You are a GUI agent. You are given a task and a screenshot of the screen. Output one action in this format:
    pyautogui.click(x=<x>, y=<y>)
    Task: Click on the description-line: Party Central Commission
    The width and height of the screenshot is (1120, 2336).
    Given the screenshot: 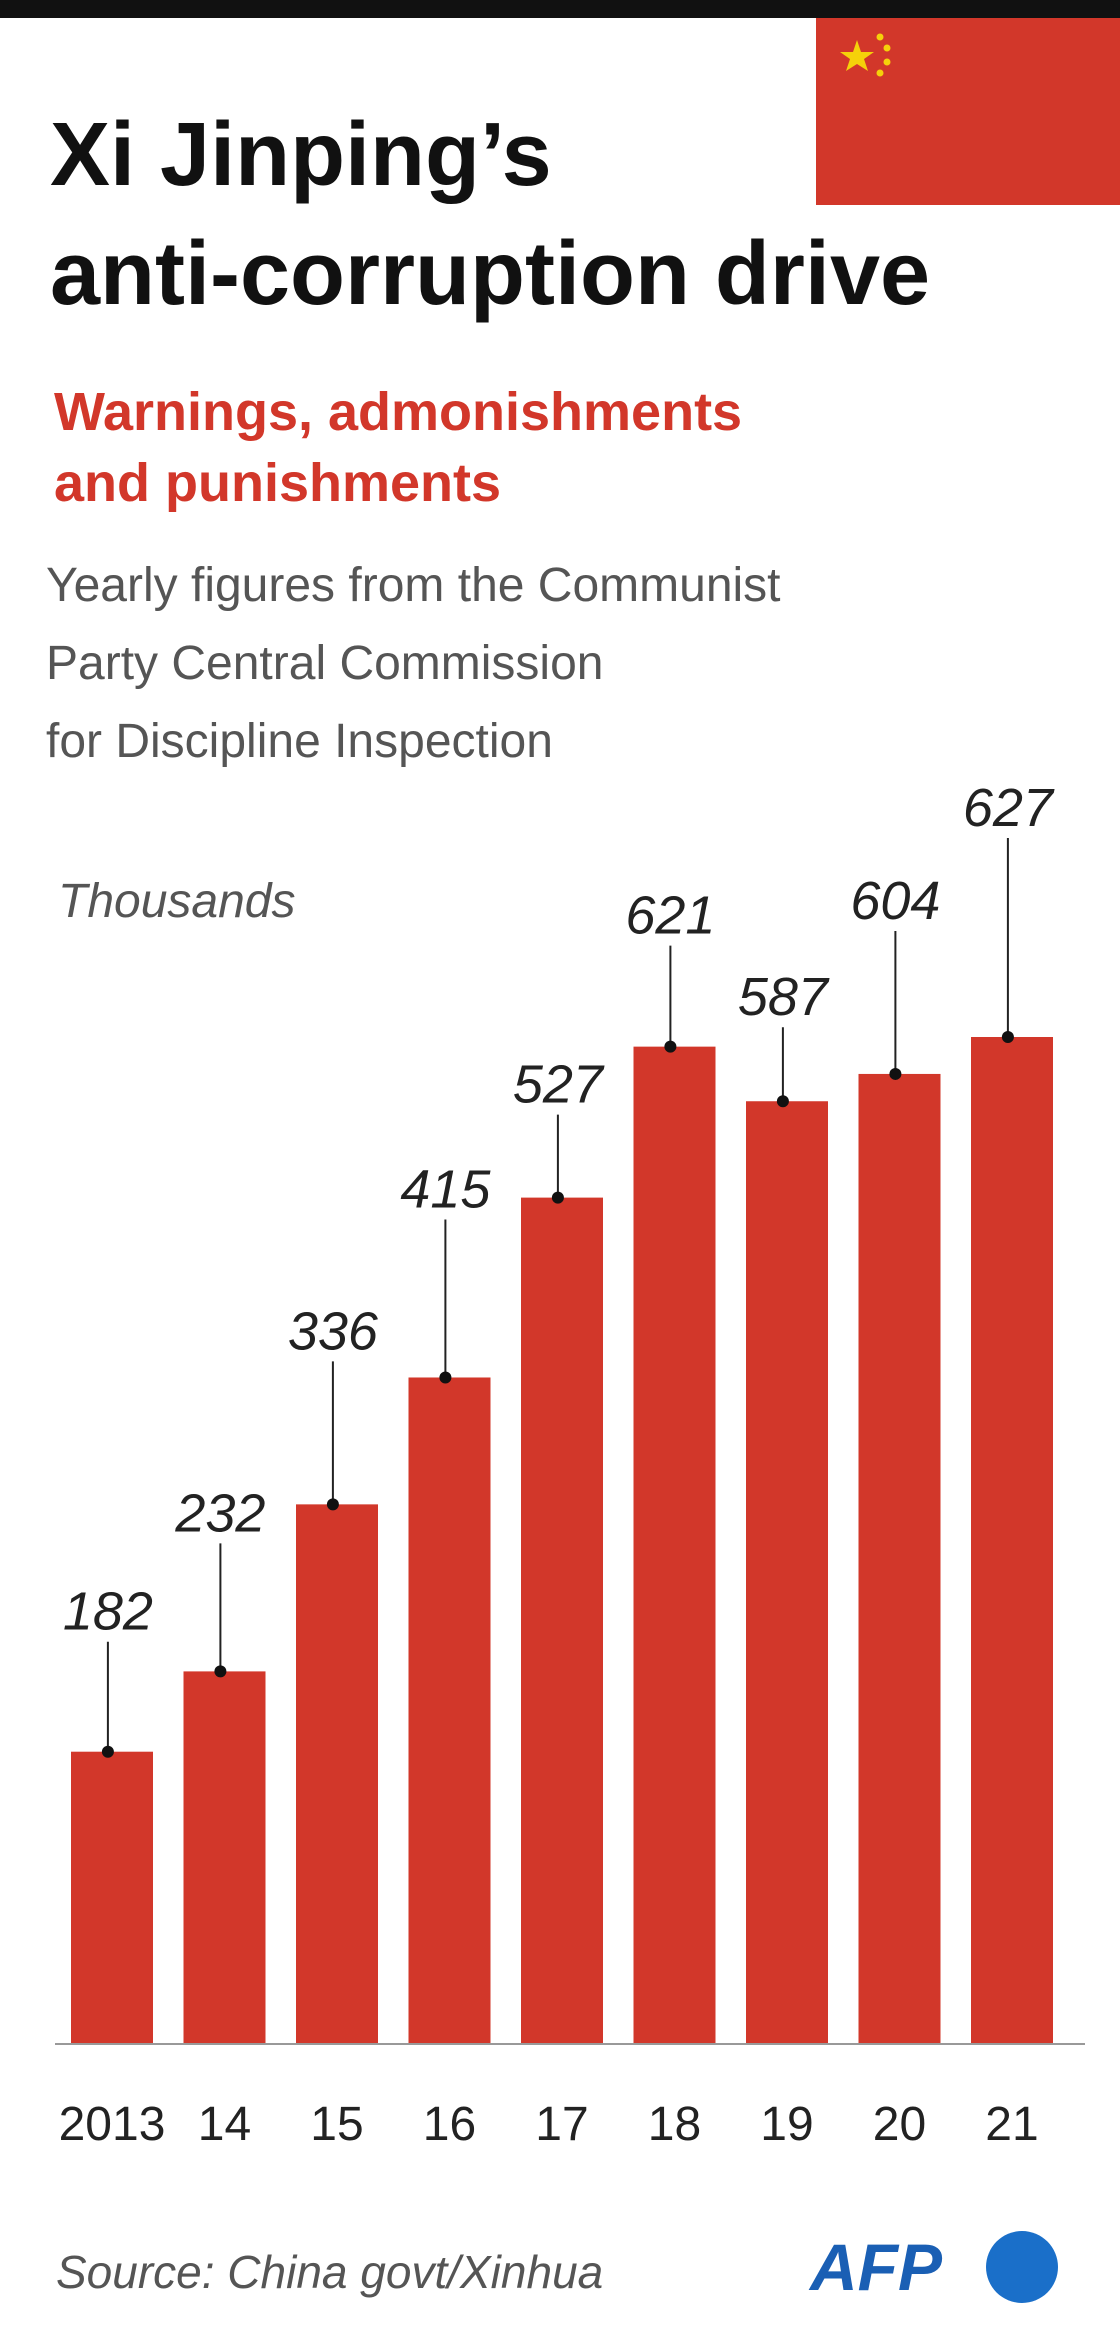 What is the action you would take?
    pyautogui.click(x=324, y=663)
    